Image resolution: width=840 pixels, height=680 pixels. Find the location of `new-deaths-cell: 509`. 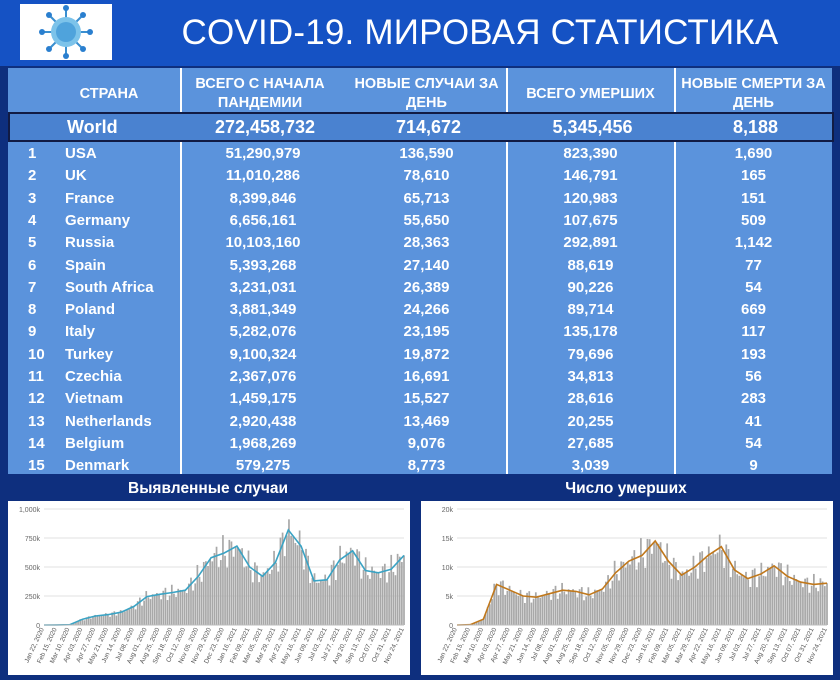

new-deaths-cell: 509 is located at coordinates (753, 221).